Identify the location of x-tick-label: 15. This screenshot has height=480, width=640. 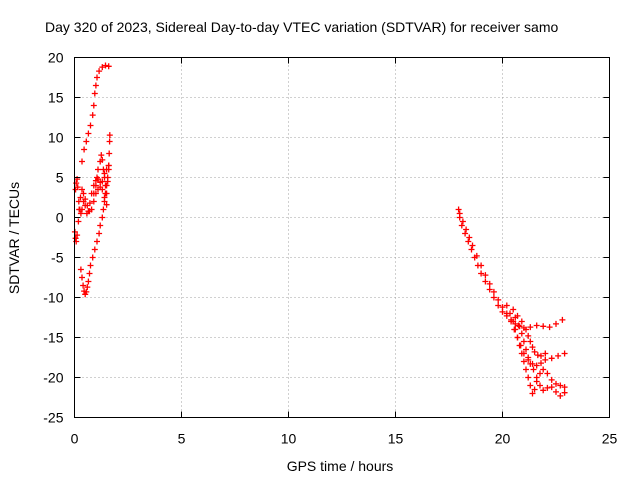
(396, 439).